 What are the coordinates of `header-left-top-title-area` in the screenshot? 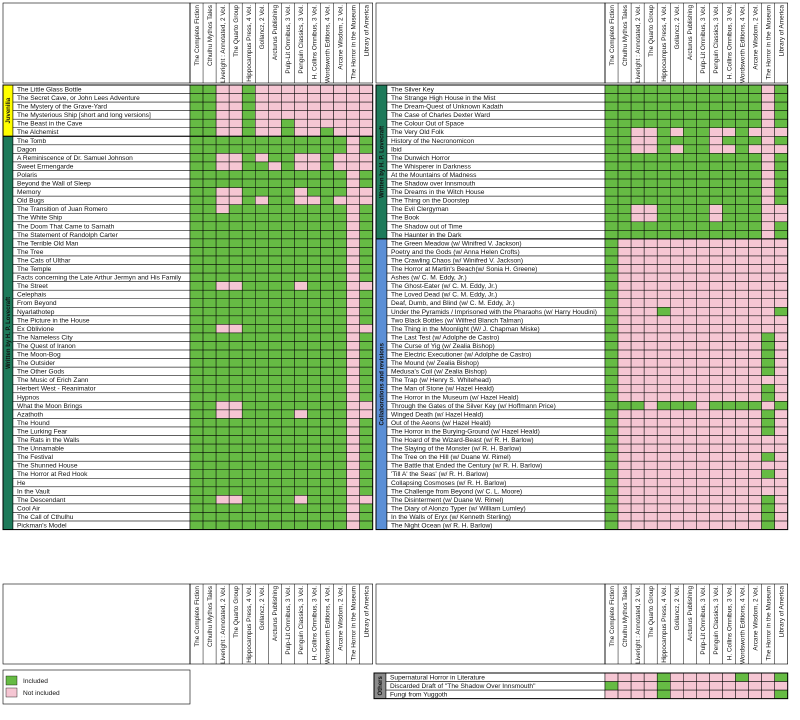 It's located at (96, 43).